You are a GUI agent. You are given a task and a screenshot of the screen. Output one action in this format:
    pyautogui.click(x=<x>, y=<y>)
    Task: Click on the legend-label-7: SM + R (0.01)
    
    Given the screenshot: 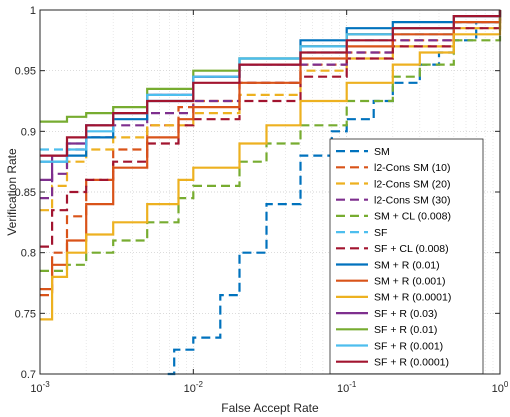 What is the action you would take?
    pyautogui.click(x=407, y=265)
    